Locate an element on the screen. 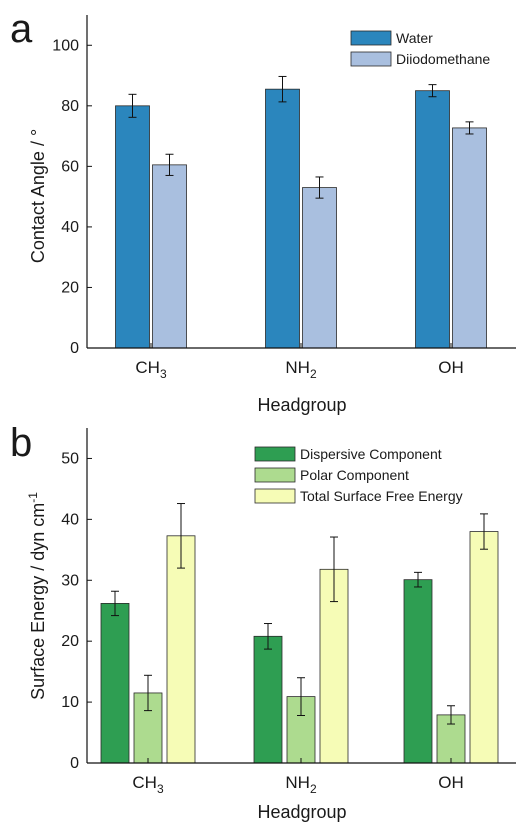 This screenshot has width=517, height=826. panel-b-y-axis-title-main: Surface Energy / dyn cm is located at coordinates (38, 601).